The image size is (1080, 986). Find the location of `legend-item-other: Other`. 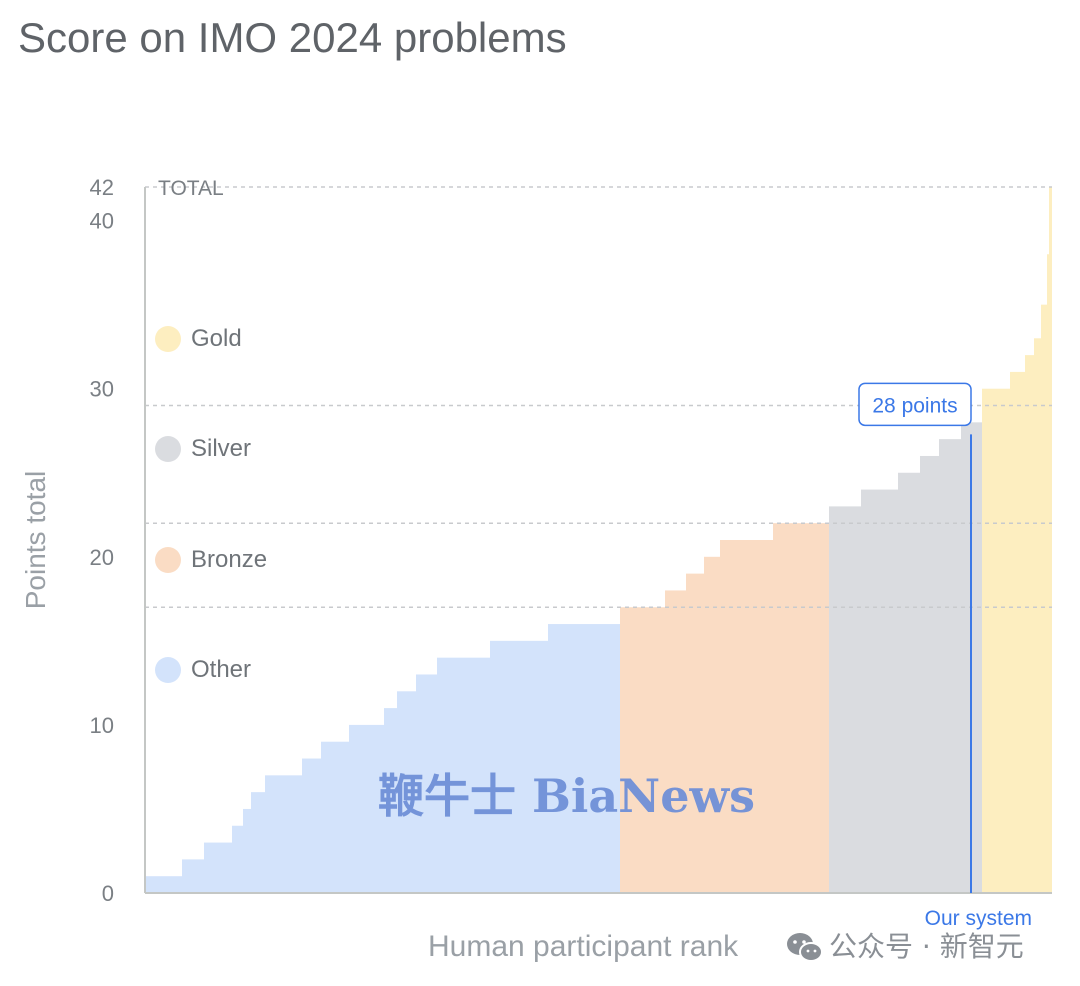

legend-item-other: Other is located at coordinates (203, 670).